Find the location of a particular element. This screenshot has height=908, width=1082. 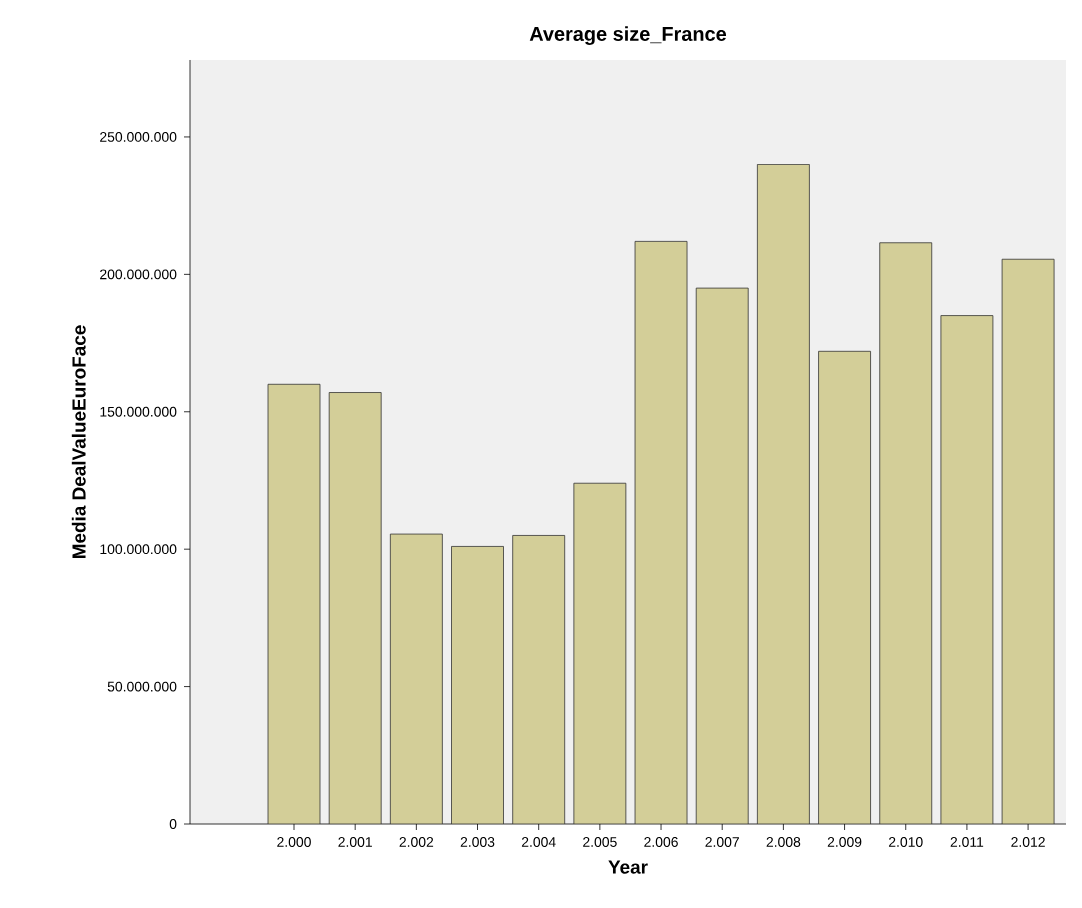

x-axis-title: Year is located at coordinates (628, 867).